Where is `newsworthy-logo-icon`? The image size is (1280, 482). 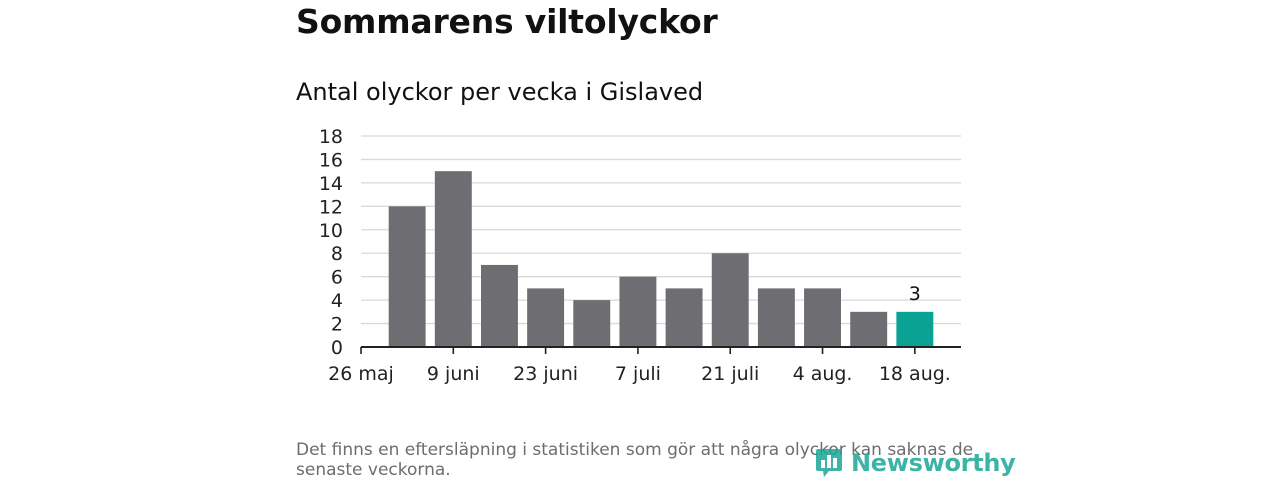
newsworthy-logo-icon is located at coordinates (829, 463).